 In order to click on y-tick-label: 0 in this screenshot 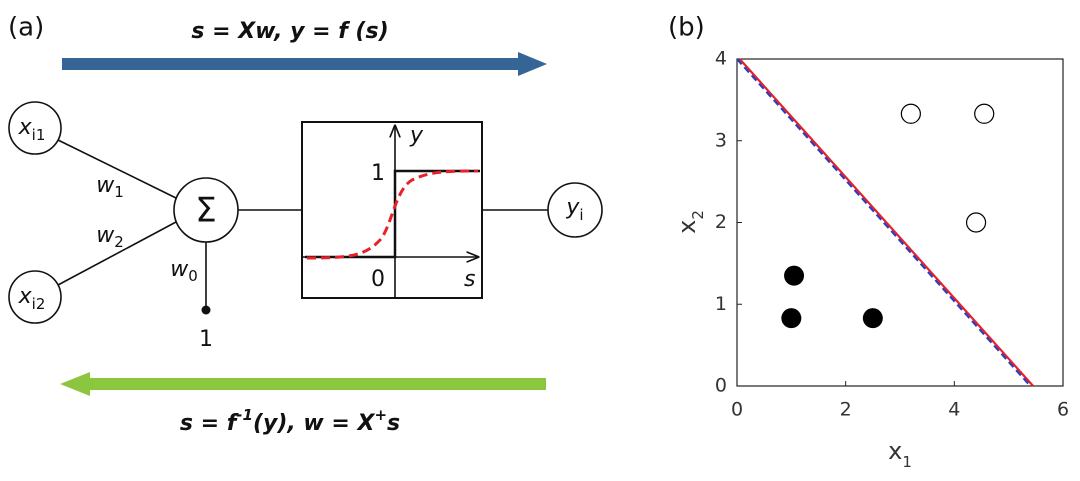, I will do `click(721, 386)`.